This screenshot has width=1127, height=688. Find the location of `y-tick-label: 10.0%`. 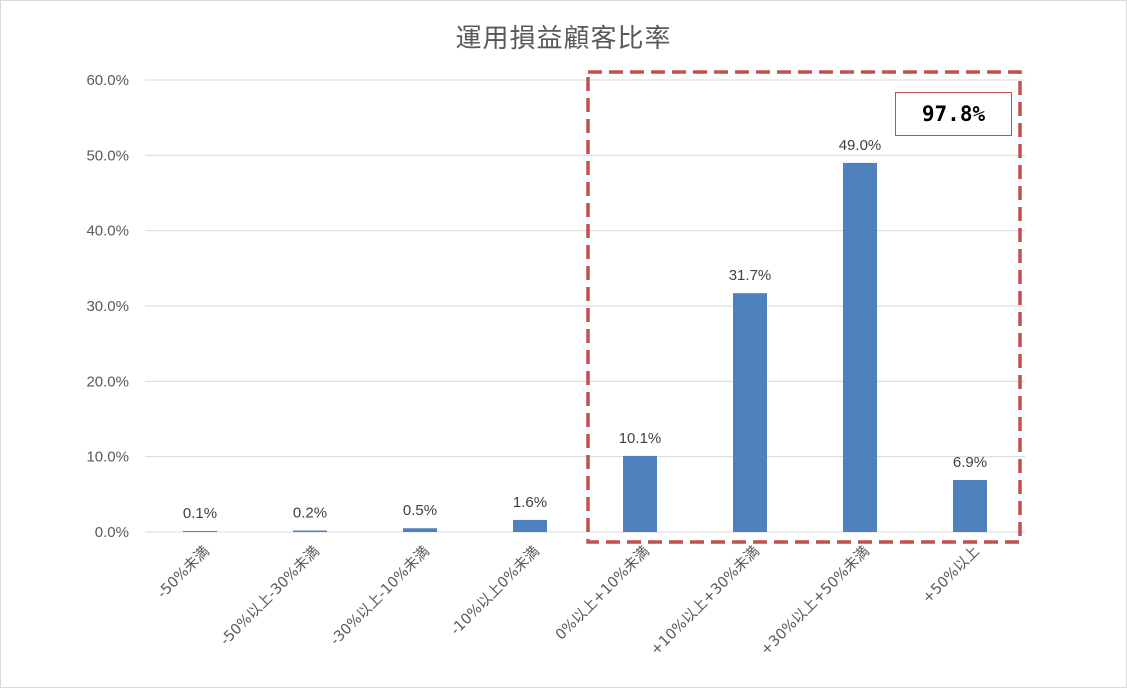

y-tick-label: 10.0% is located at coordinates (107, 457).